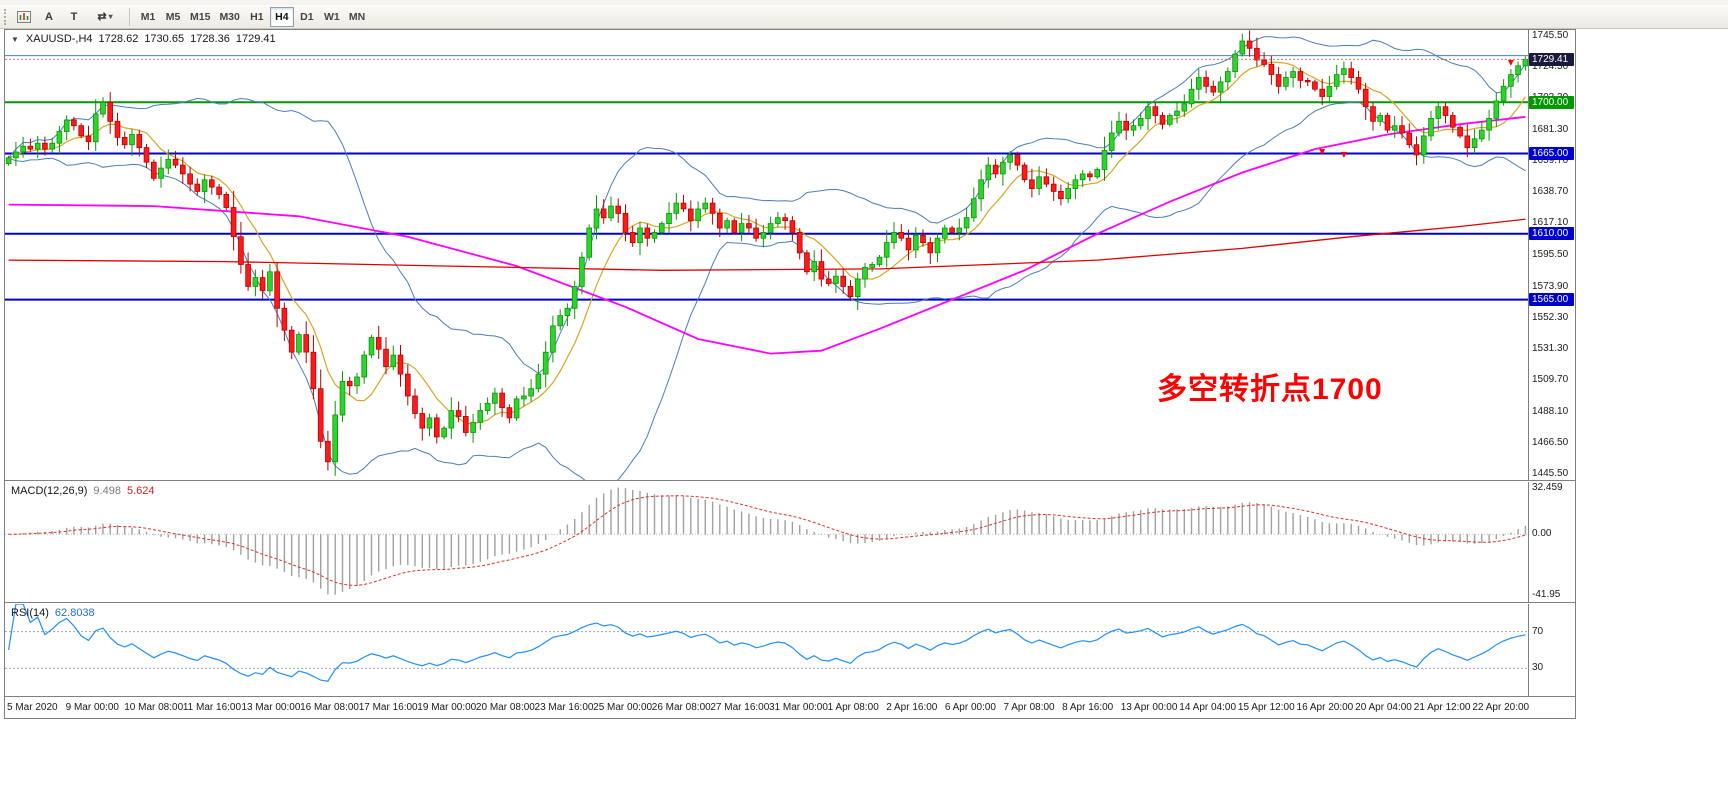  What do you see at coordinates (118, 39) in the screenshot?
I see `open-value: 1728.62` at bounding box center [118, 39].